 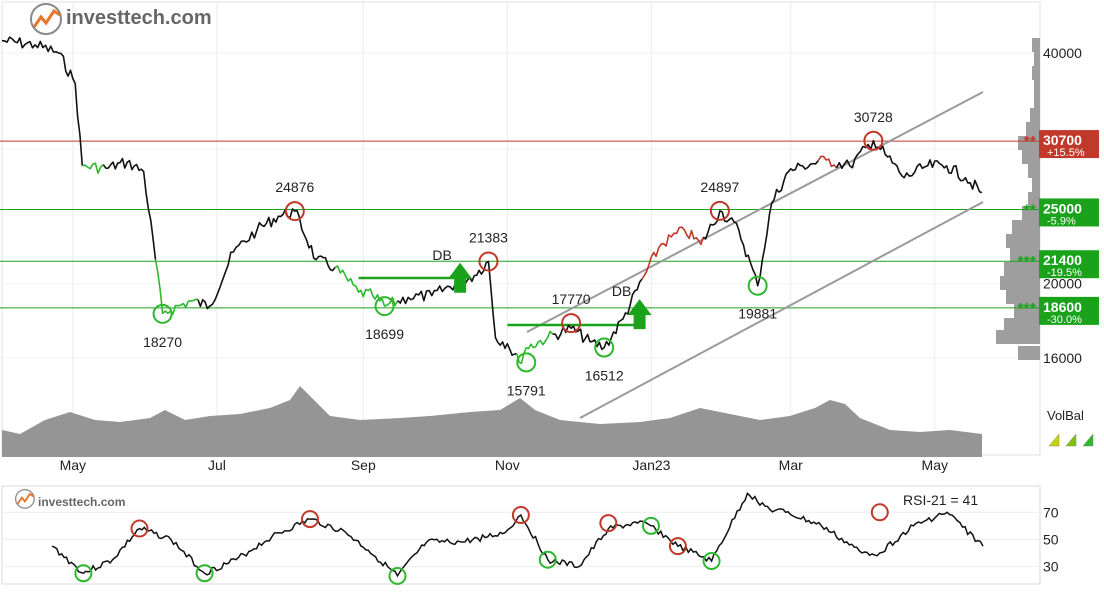 I want to click on brand-logo-main, so click(x=46, y=19).